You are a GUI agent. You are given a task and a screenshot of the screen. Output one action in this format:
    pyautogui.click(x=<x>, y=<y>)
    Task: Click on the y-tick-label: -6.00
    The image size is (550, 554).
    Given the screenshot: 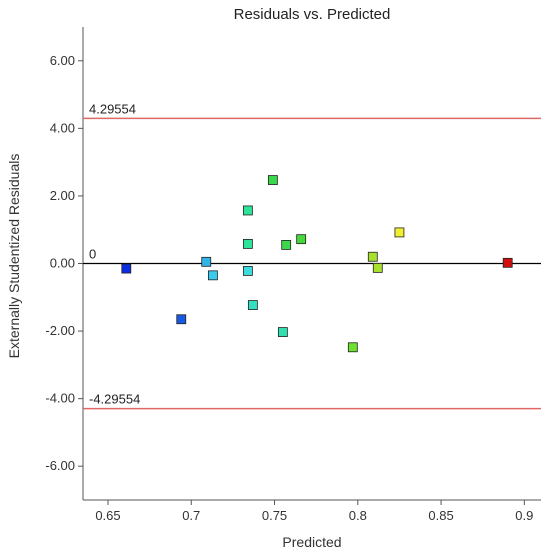 What is the action you would take?
    pyautogui.click(x=60, y=465)
    